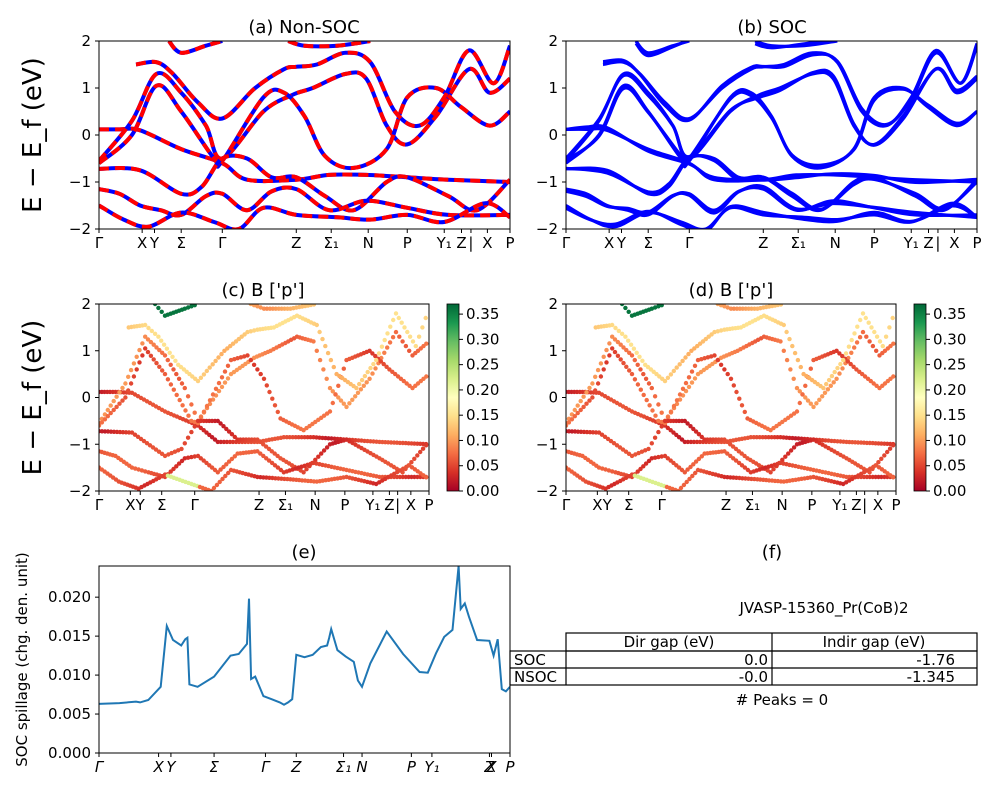  Describe the element at coordinates (771, 154) in the screenshot. I see `band-line-soc-split` at that location.